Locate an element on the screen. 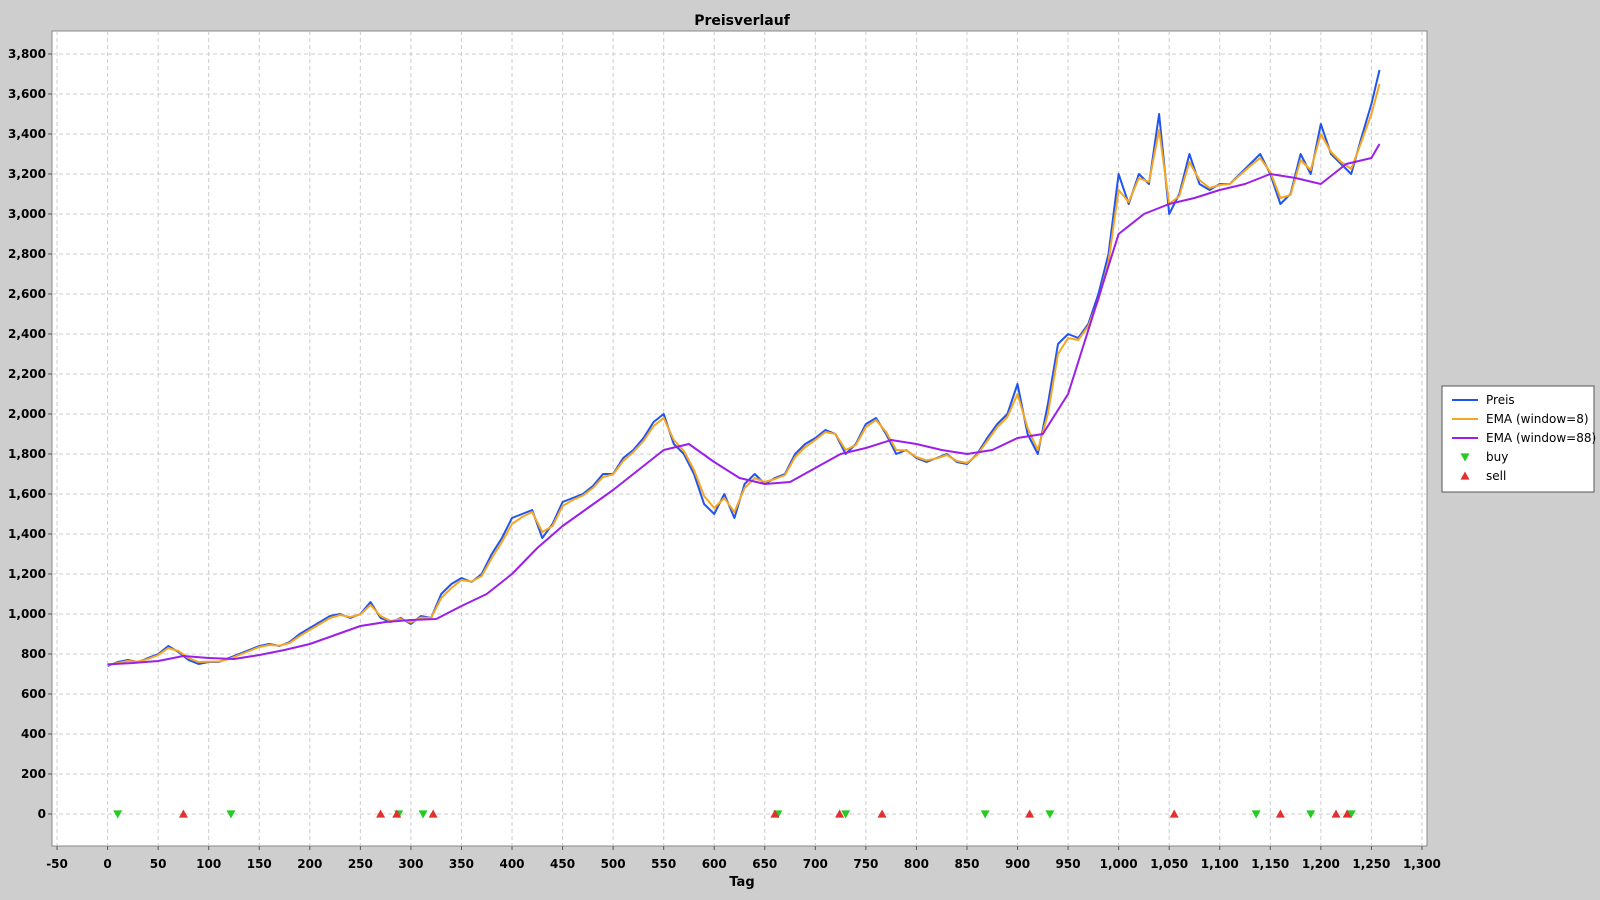 The height and width of the screenshot is (900, 1600). x-tick-label: 600 is located at coordinates (714, 864).